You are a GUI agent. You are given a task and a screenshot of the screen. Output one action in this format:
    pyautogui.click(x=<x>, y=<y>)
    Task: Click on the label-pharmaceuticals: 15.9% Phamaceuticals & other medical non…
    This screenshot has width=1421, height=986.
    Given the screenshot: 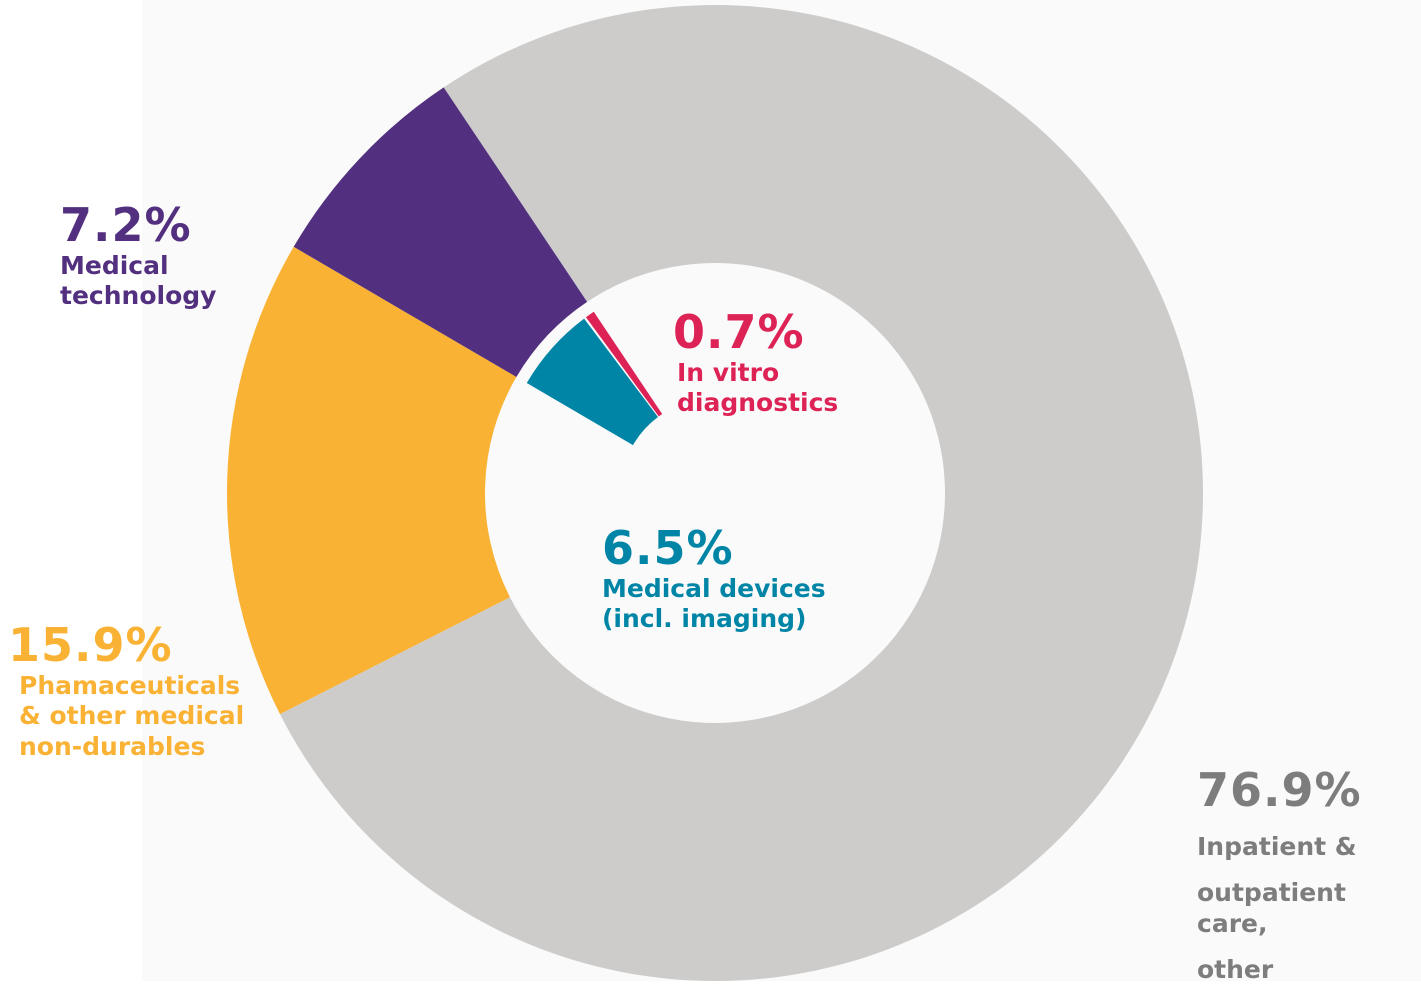 What is the action you would take?
    pyautogui.click(x=126, y=691)
    